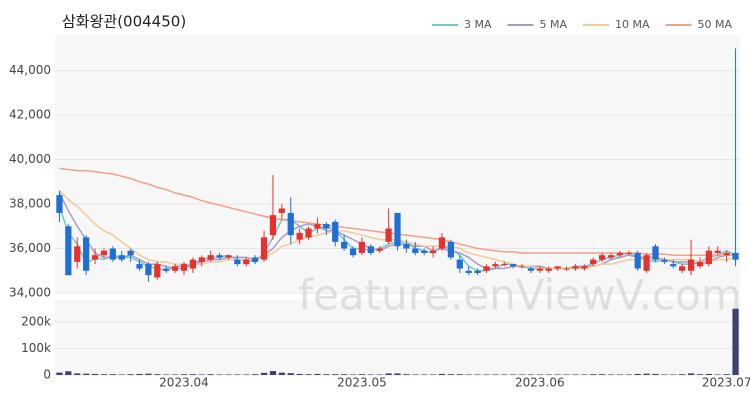 This screenshot has height=400, width=750. What do you see at coordinates (30, 70) in the screenshot?
I see `y-tick-label: 44,000` at bounding box center [30, 70].